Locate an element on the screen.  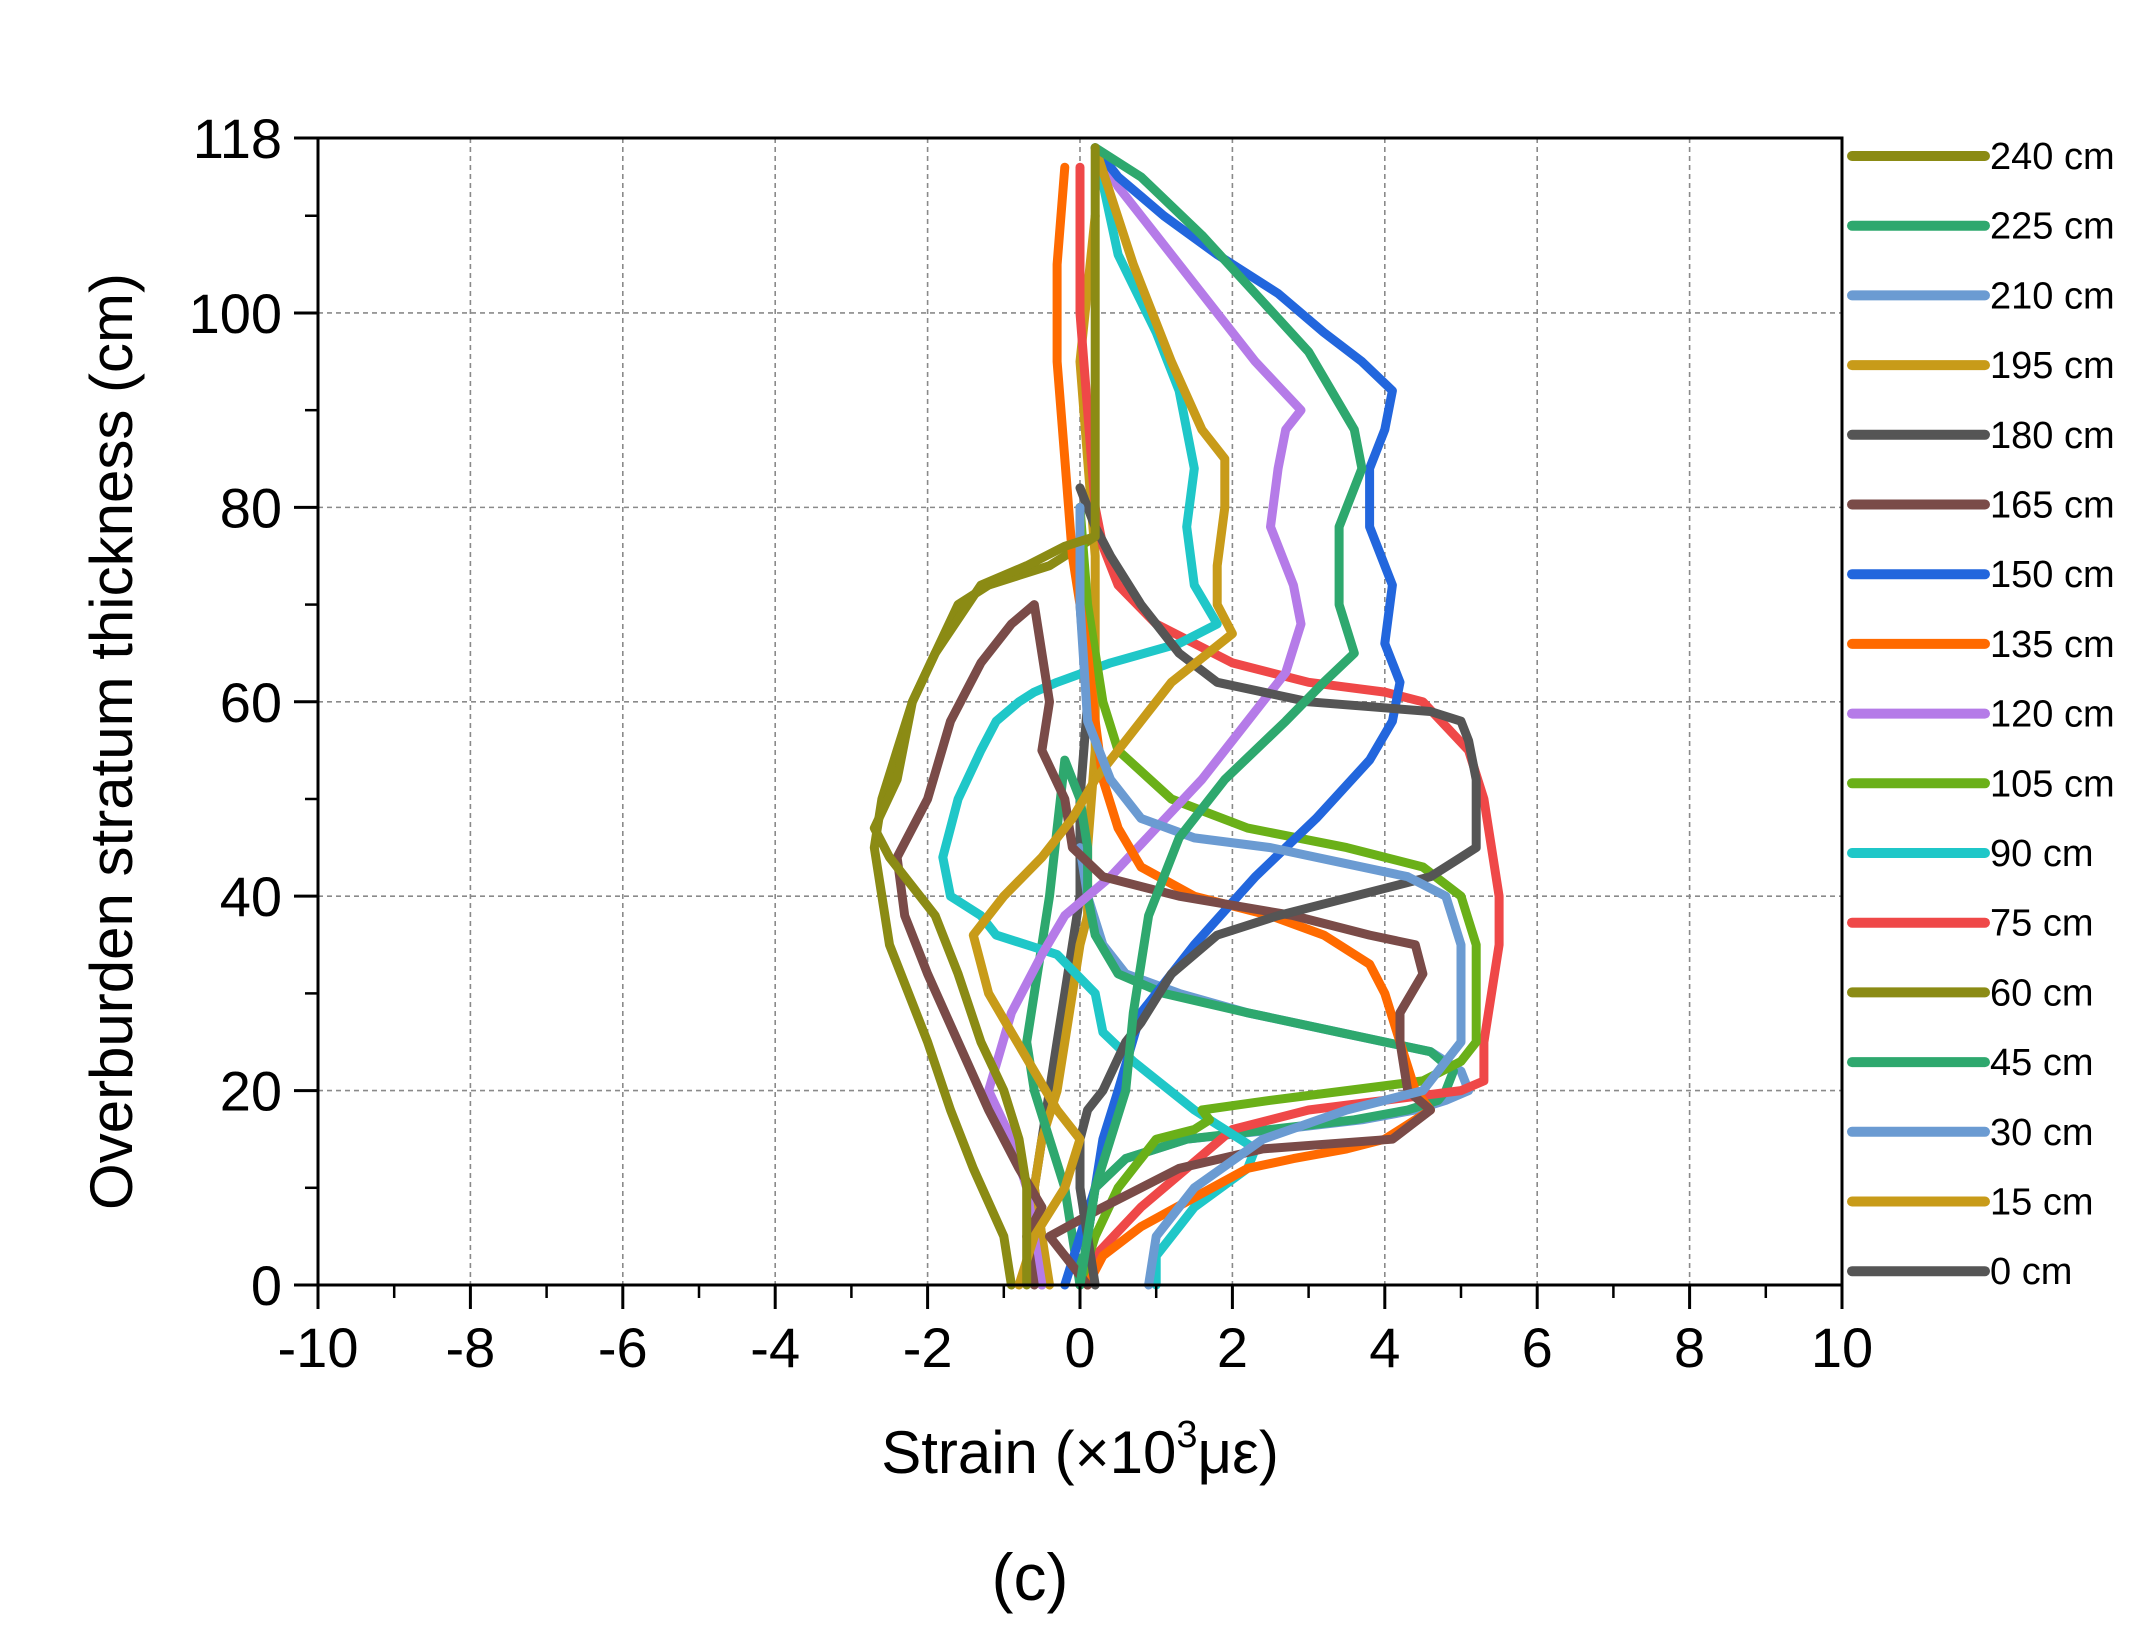
x-tick-label: 0 is located at coordinates (1079, 1347).